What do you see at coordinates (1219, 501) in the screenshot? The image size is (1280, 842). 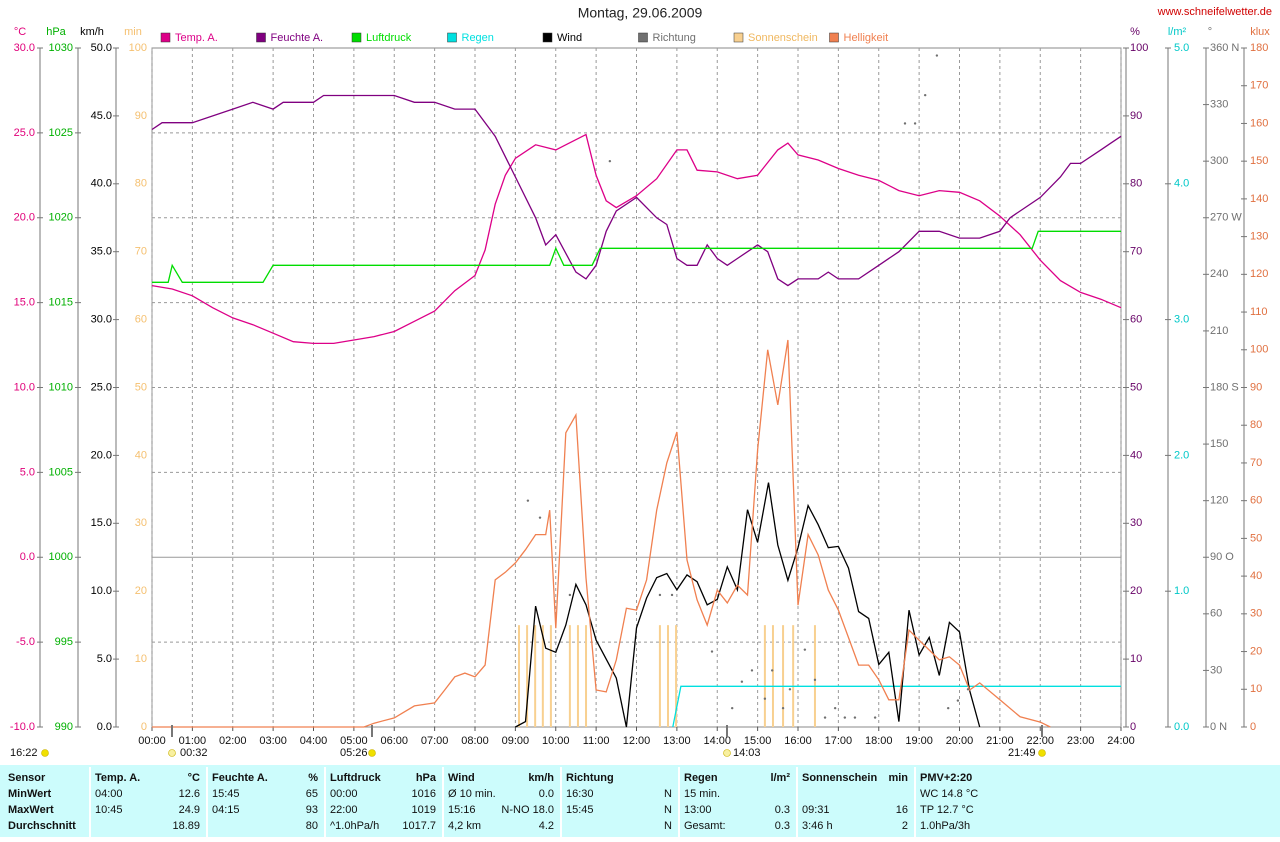 I see `y-tick-label: 120` at bounding box center [1219, 501].